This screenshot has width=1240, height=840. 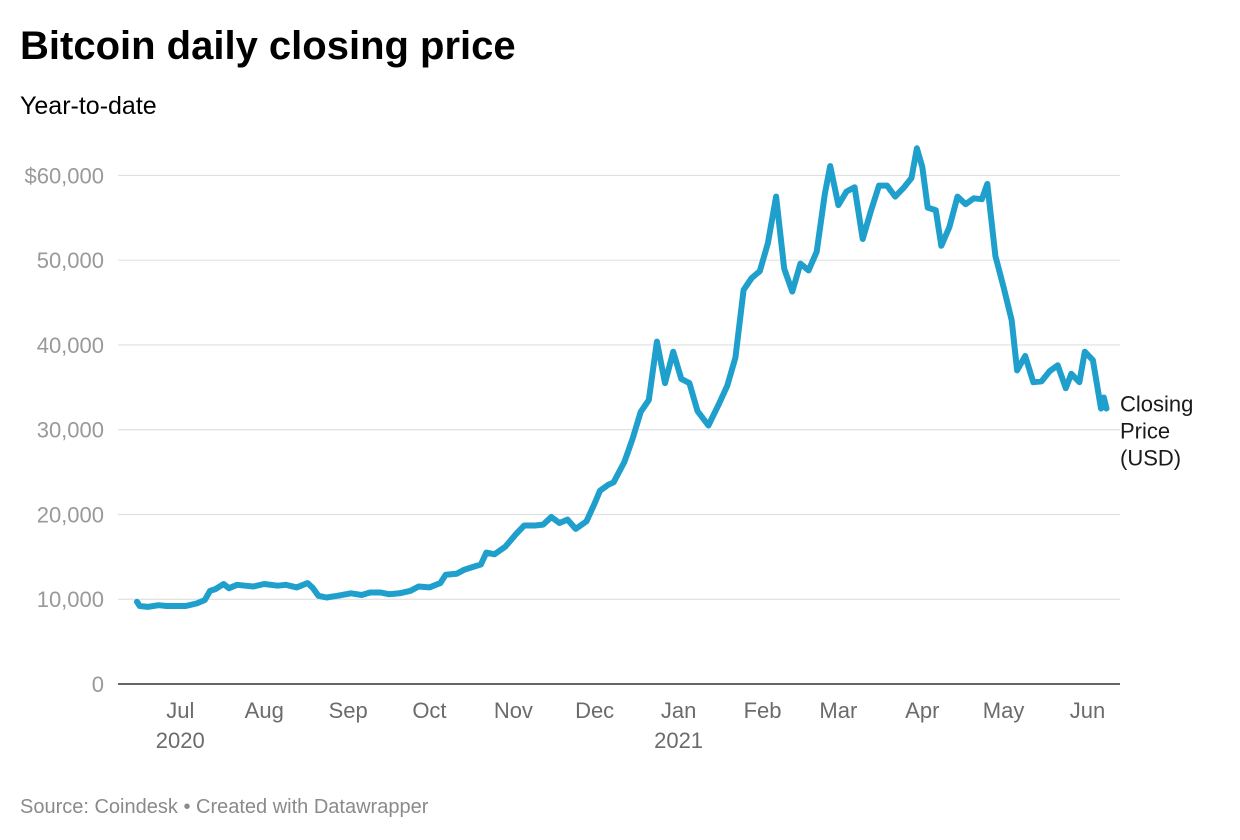 What do you see at coordinates (98, 684) in the screenshot?
I see `y-tick-label: 0` at bounding box center [98, 684].